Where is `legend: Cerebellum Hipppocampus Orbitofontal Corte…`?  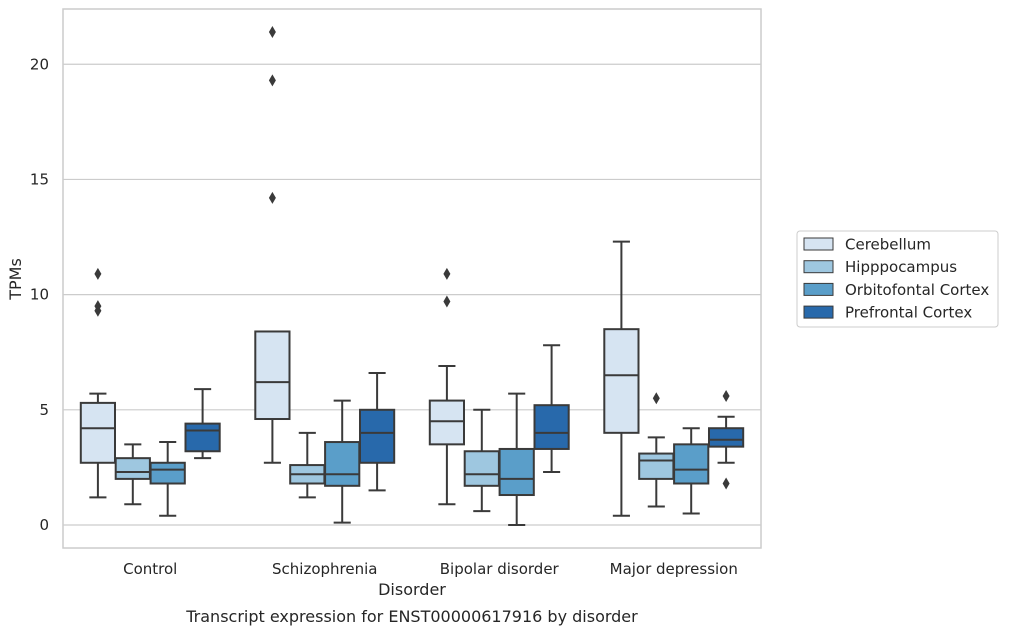 legend: Cerebellum Hipppocampus Orbitofontal Corte… is located at coordinates (897, 279).